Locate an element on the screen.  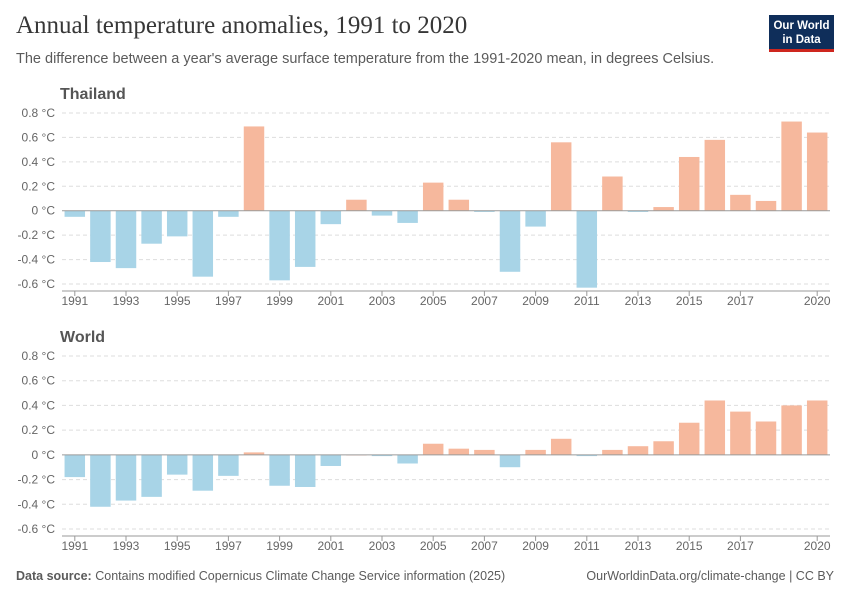
x-tick-label-world: 2005 is located at coordinates (433, 546).